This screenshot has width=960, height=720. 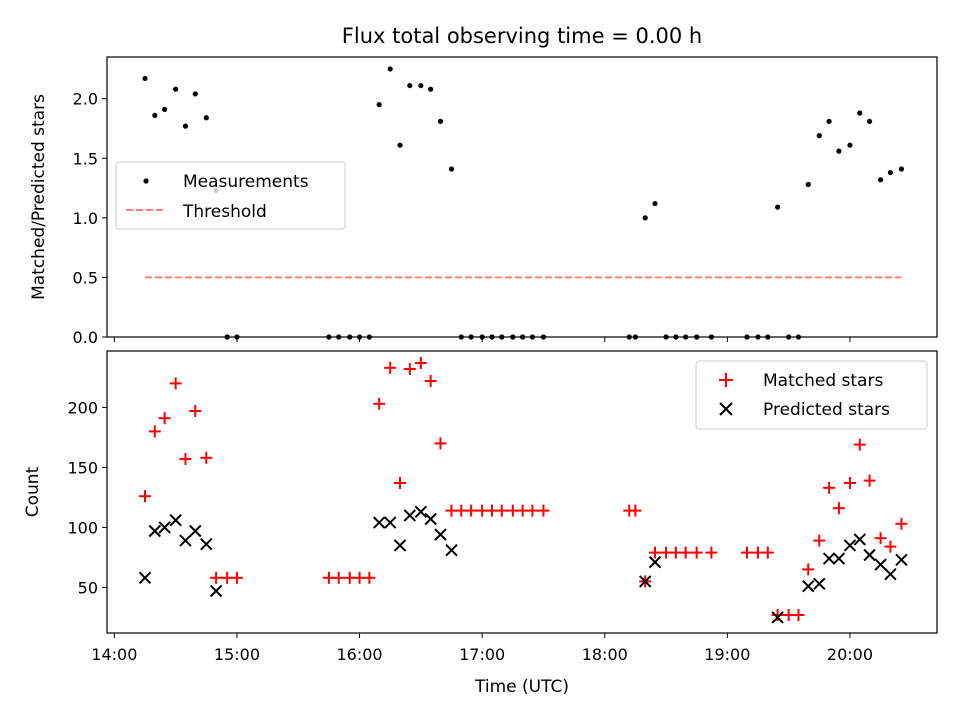 What do you see at coordinates (82, 527) in the screenshot?
I see `counts-y-tick-label: 100` at bounding box center [82, 527].